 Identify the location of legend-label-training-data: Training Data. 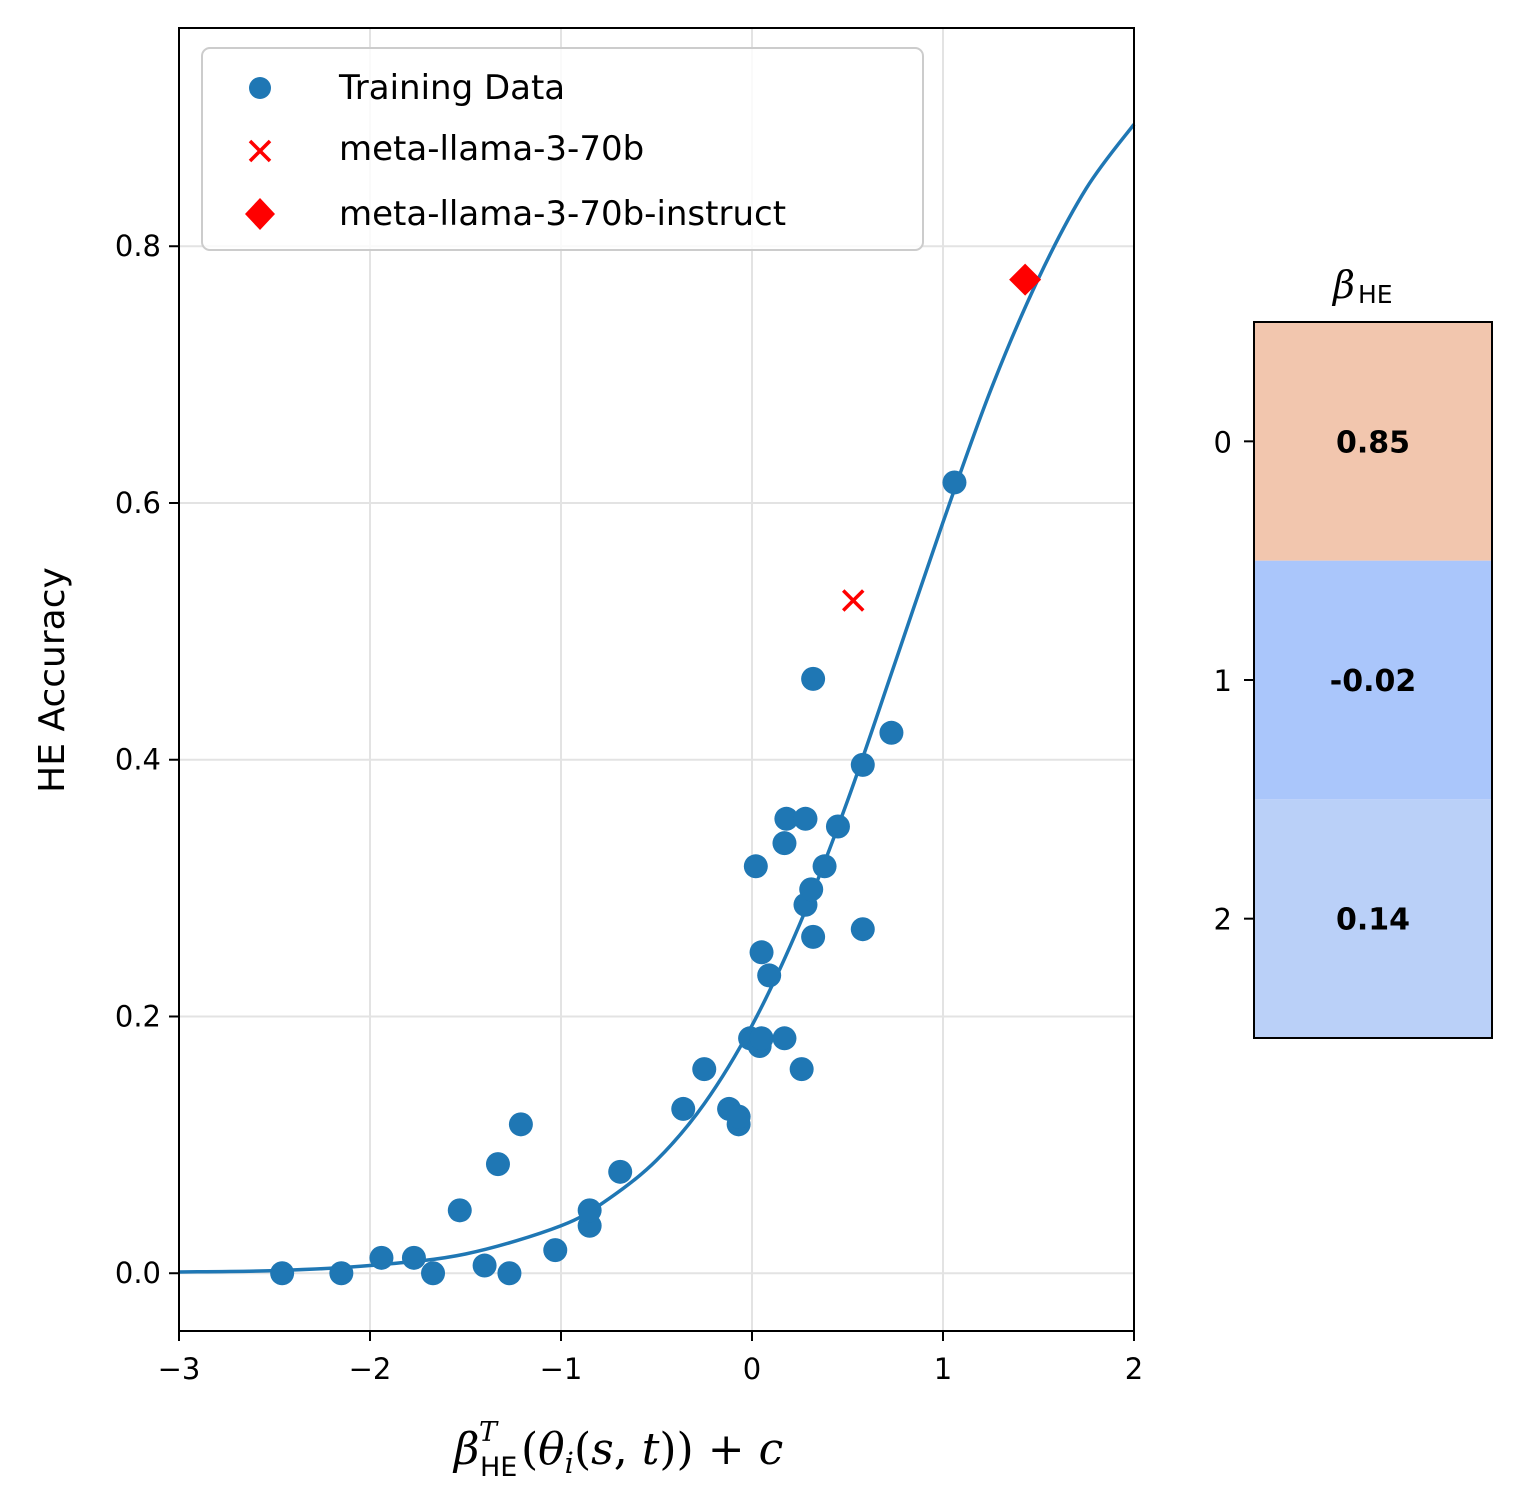
(451, 88).